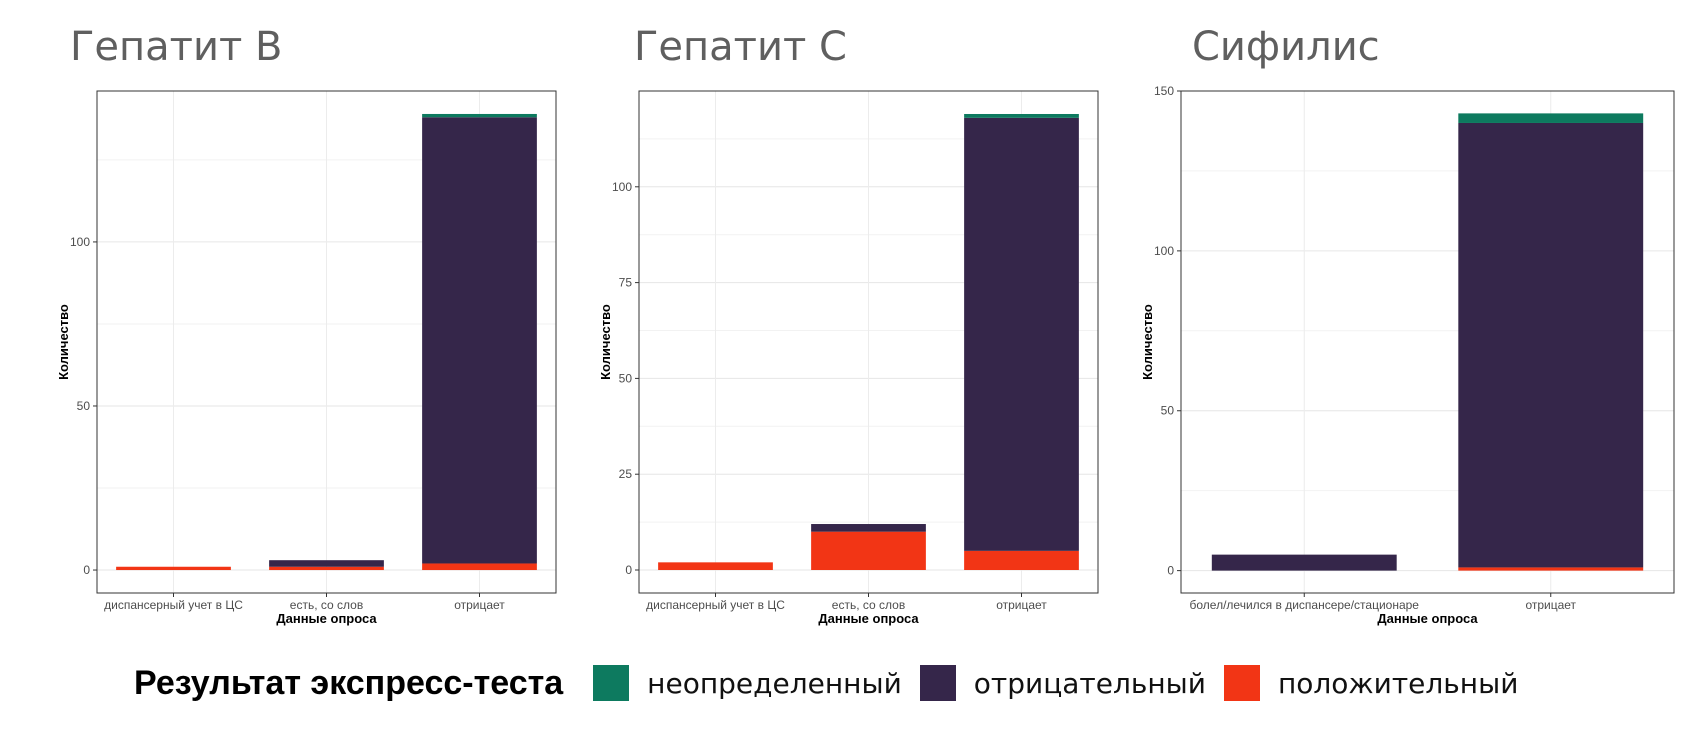 The height and width of the screenshot is (732, 1686). What do you see at coordinates (1286, 47) in the screenshot?
I see `chart-title: Сифилис` at bounding box center [1286, 47].